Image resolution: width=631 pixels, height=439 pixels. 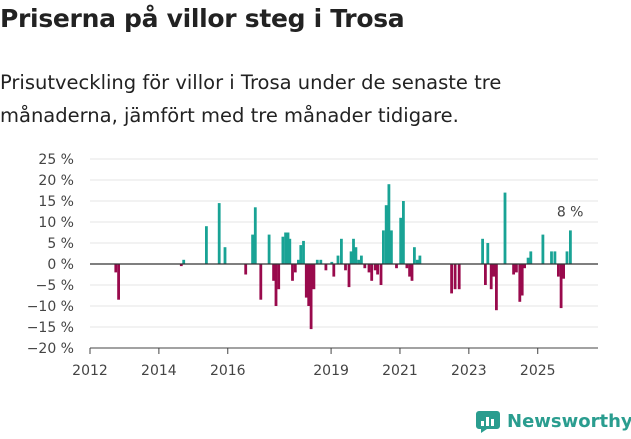 I want to click on last-value-annotation: 8 %, so click(x=570, y=212).